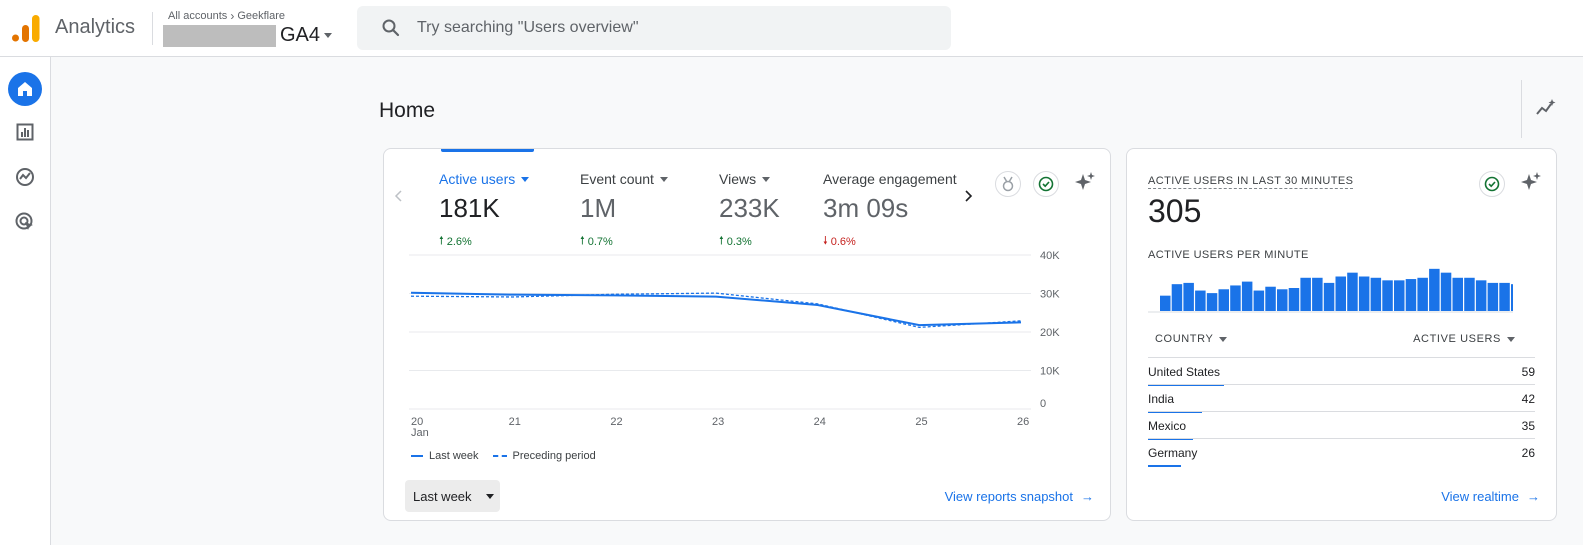  I want to click on country-name: United States, so click(1184, 372).